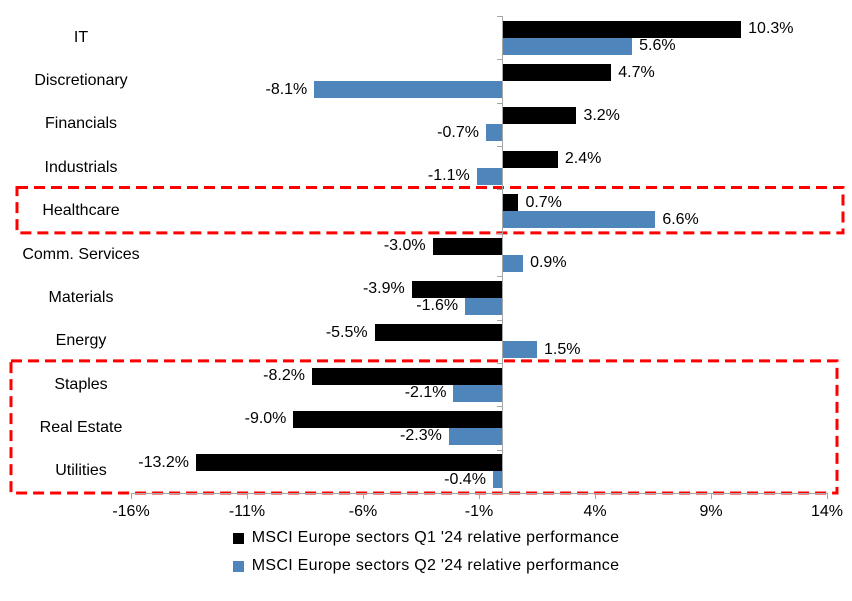 The width and height of the screenshot is (852, 601). I want to click on bar-q2-real-estate, so click(475, 436).